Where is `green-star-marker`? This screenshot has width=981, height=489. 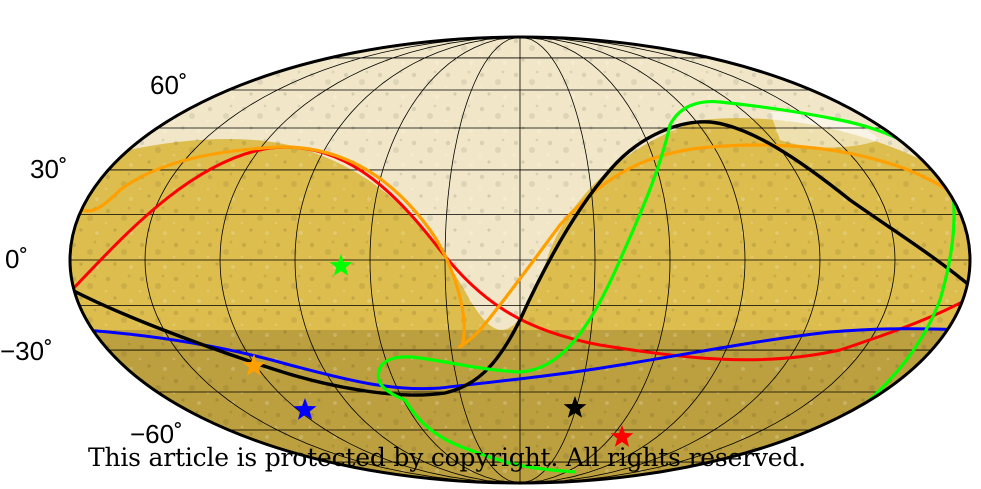 green-star-marker is located at coordinates (341, 265).